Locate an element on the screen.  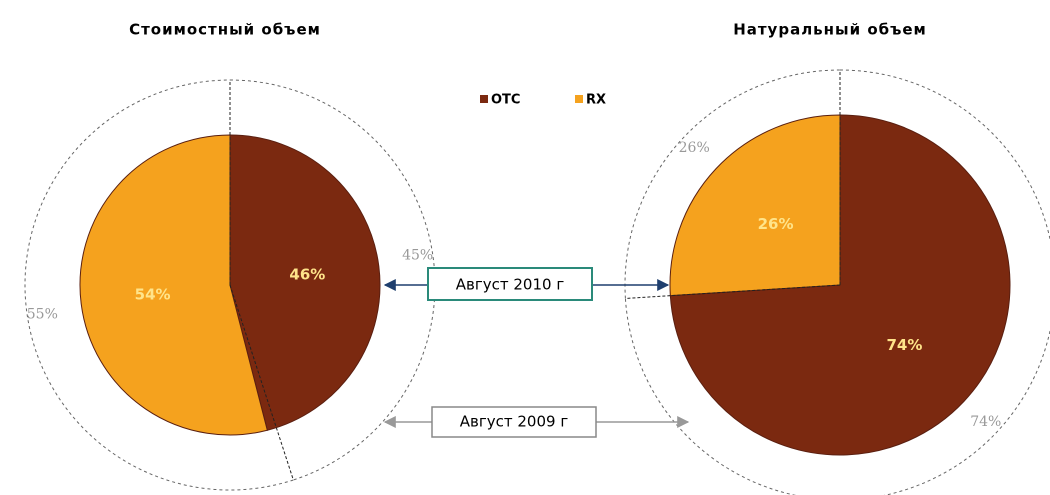
annotation: Август 2010 г is located at coordinates (510, 285).